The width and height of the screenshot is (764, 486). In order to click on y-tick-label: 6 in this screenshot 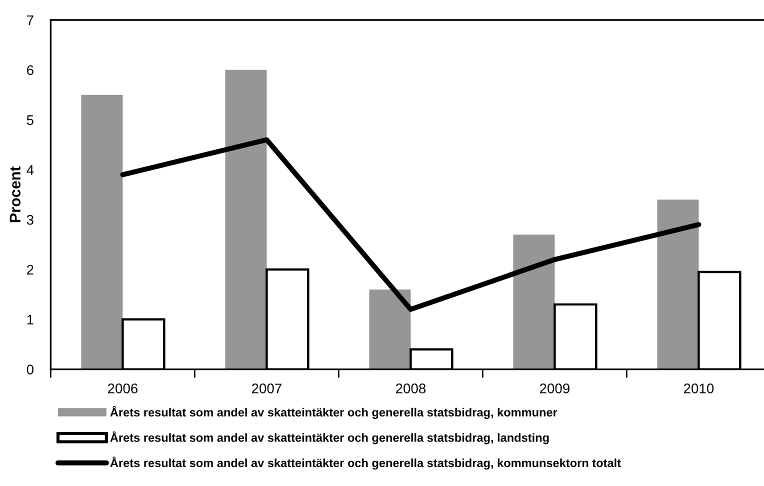, I will do `click(30, 70)`.